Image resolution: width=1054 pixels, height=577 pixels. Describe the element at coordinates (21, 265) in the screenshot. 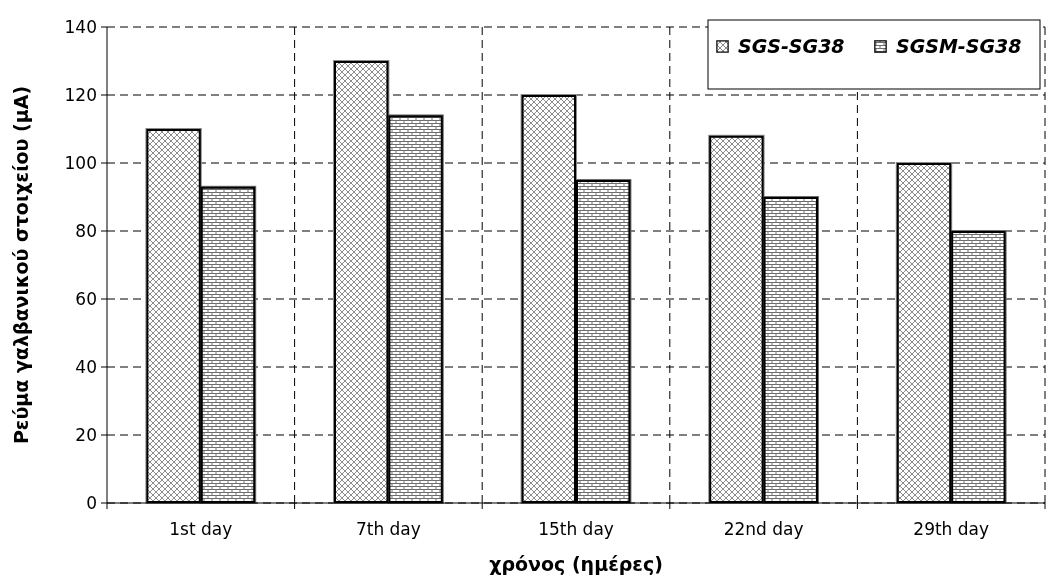

I see `y-axis-title: Ρεύμα γαλβανικού στοιχείου (μA)` at that location.